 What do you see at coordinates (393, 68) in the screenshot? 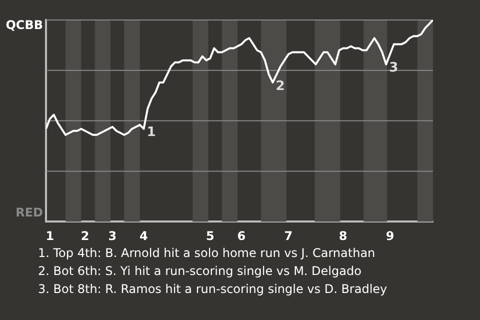
I see `annotation: 3` at bounding box center [393, 68].